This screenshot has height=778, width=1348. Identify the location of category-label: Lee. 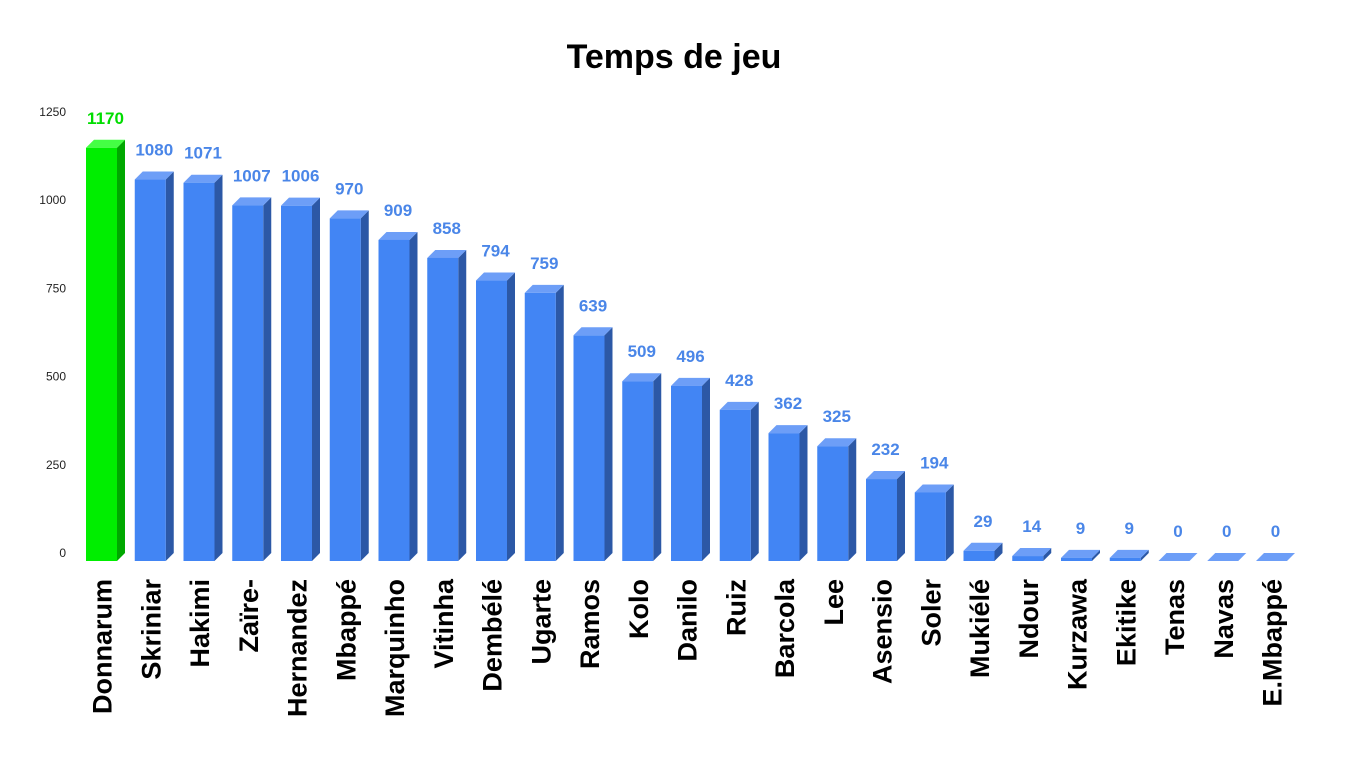
(834, 602).